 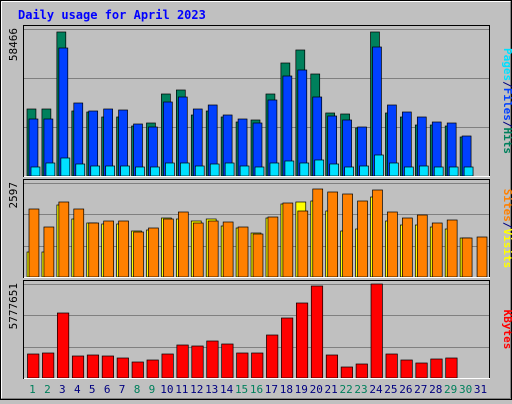 What do you see at coordinates (465, 389) in the screenshot?
I see `x-tick-day-30: 30` at bounding box center [465, 389].